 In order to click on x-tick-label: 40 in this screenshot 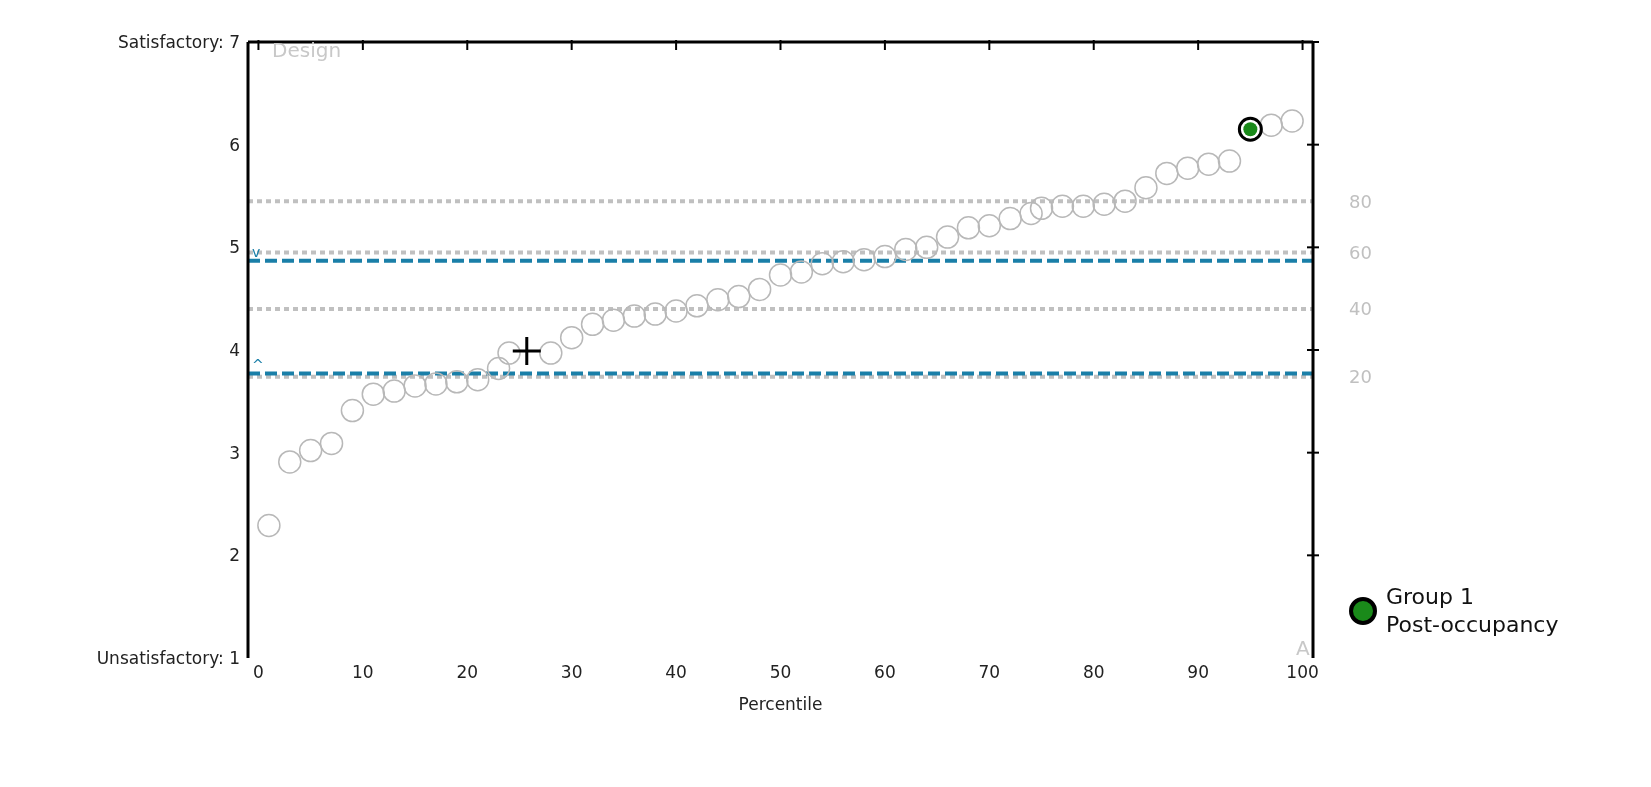, I will do `click(676, 672)`.